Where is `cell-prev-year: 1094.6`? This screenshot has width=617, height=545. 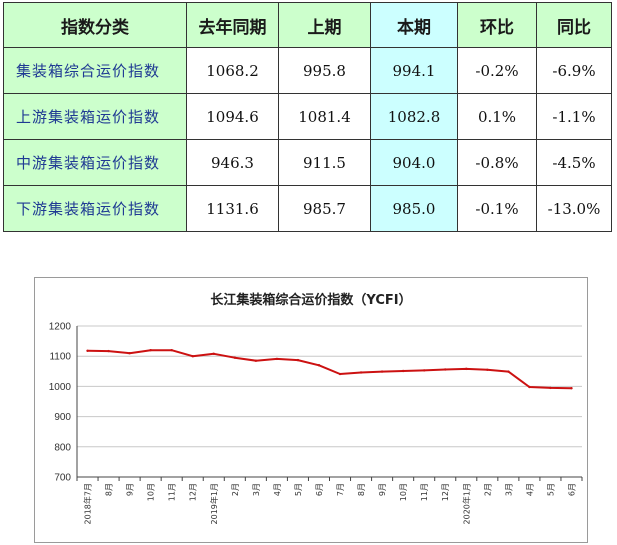 cell-prev-year: 1094.6 is located at coordinates (232, 116).